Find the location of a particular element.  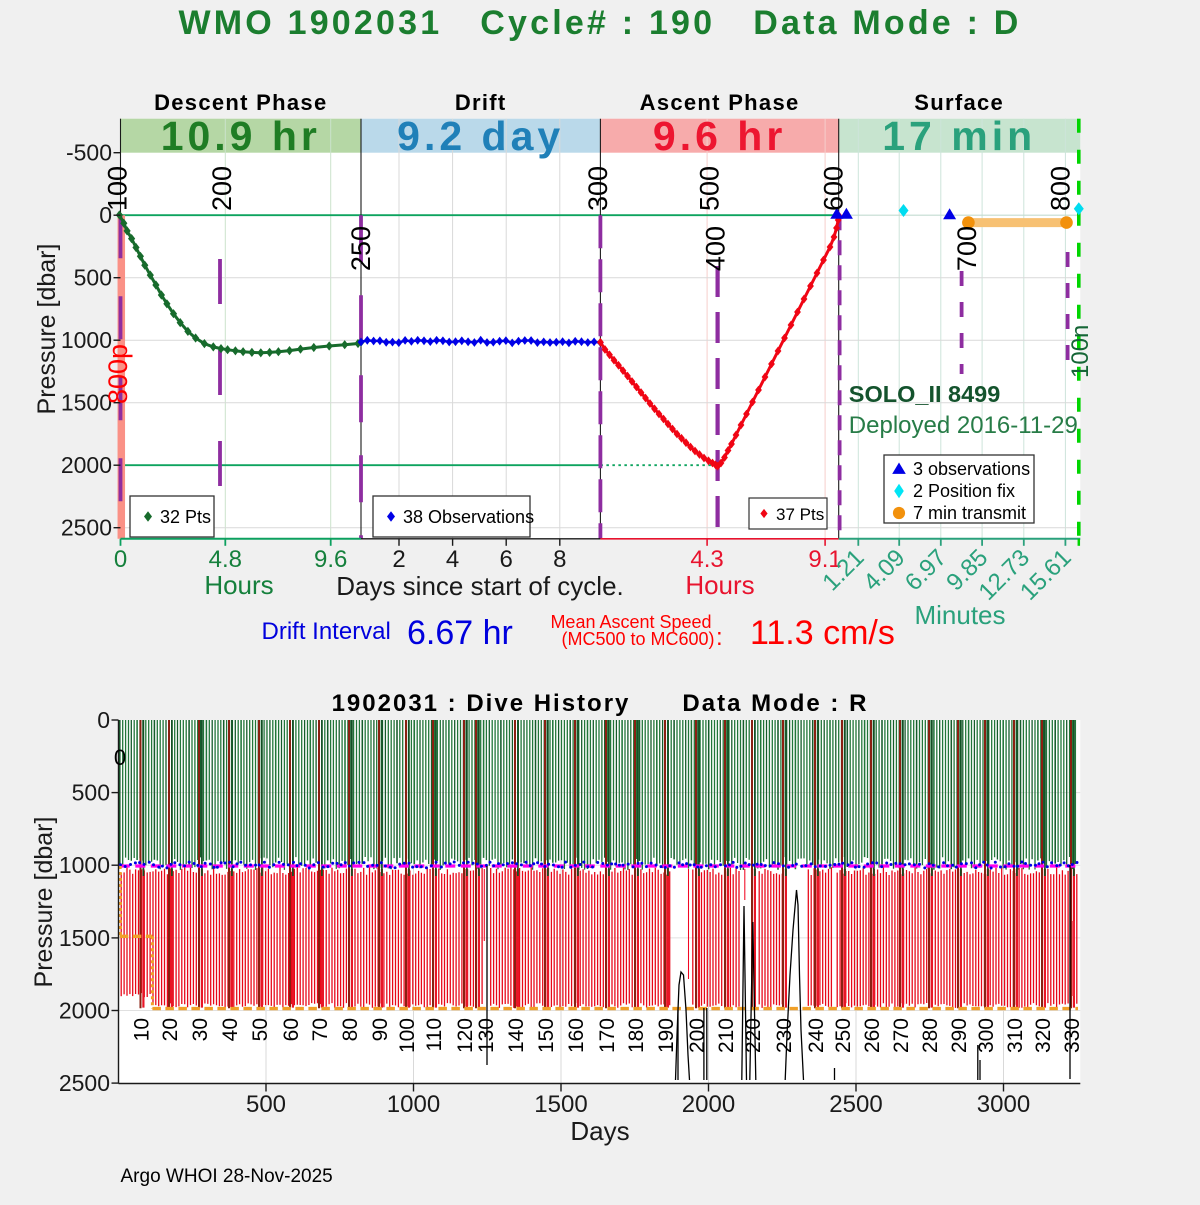

svg-text: 230 is located at coordinates (784, 1035).